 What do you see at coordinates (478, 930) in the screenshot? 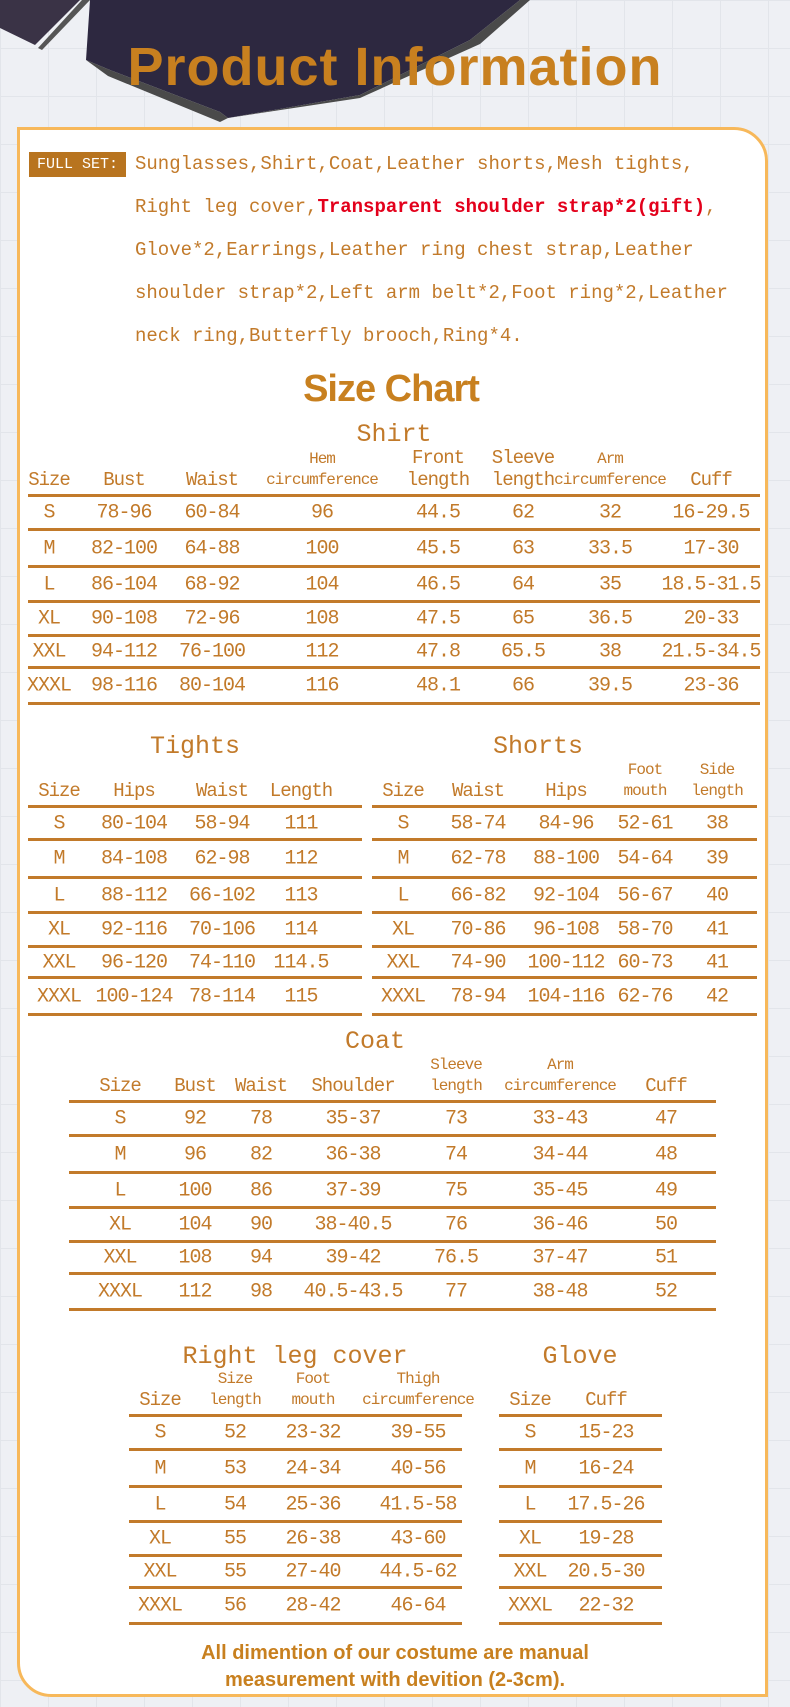
I see `shorts-table-cell: 70-86` at bounding box center [478, 930].